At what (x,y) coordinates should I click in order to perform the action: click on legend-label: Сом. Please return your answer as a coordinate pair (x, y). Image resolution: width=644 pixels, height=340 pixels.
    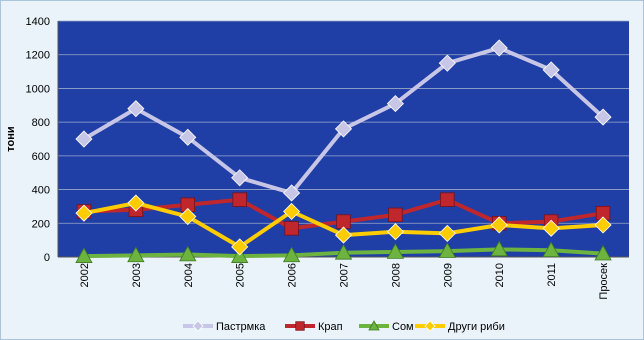
    Looking at the image, I should click on (403, 327).